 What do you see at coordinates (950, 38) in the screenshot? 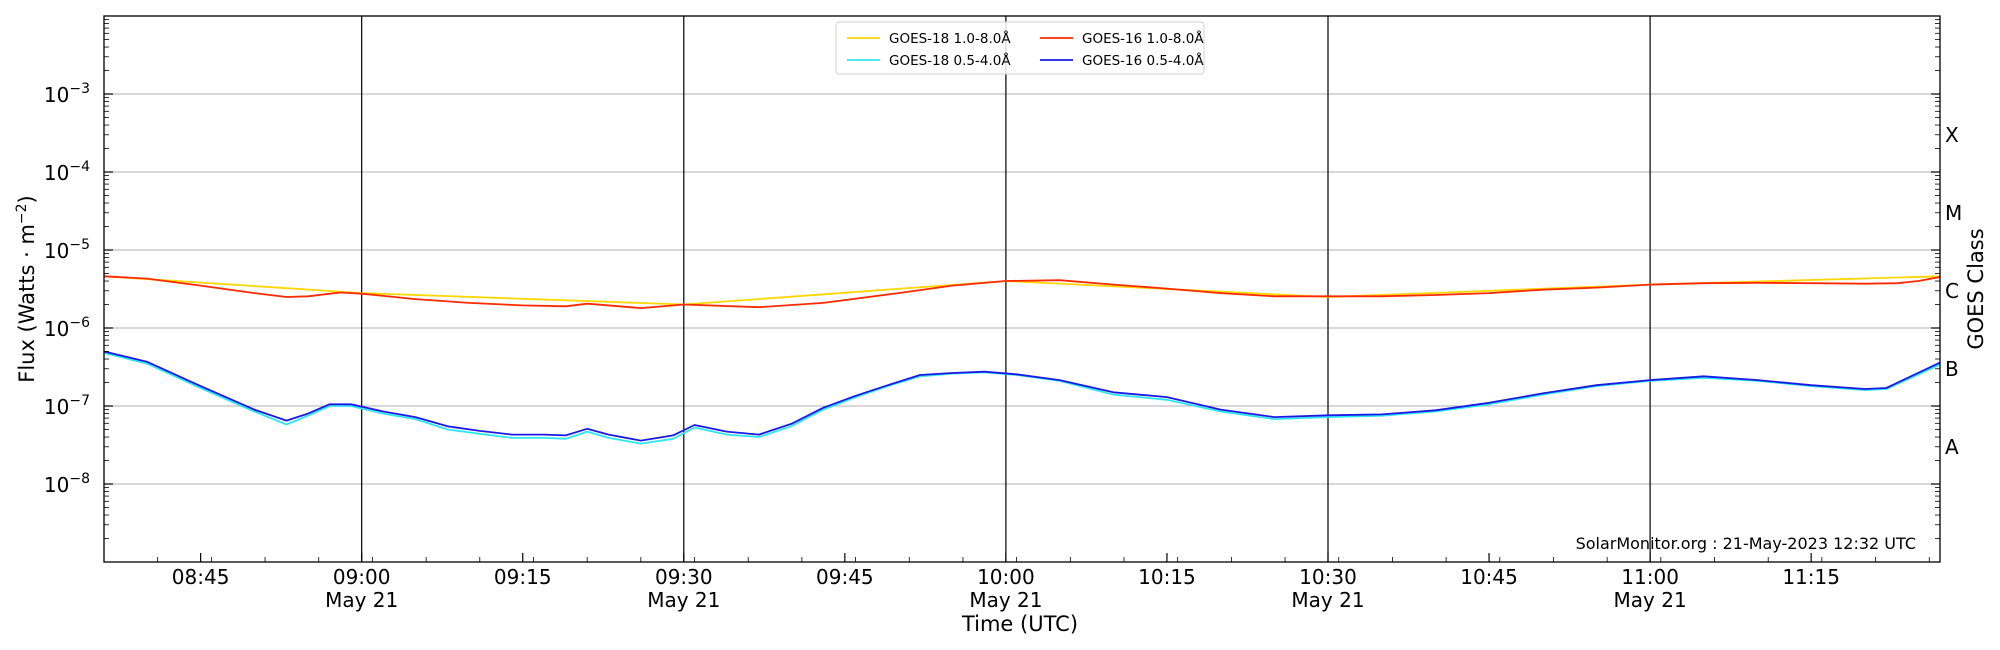
I see `legend-label-1: GOES-18 1.0-8.0Å` at bounding box center [950, 38].